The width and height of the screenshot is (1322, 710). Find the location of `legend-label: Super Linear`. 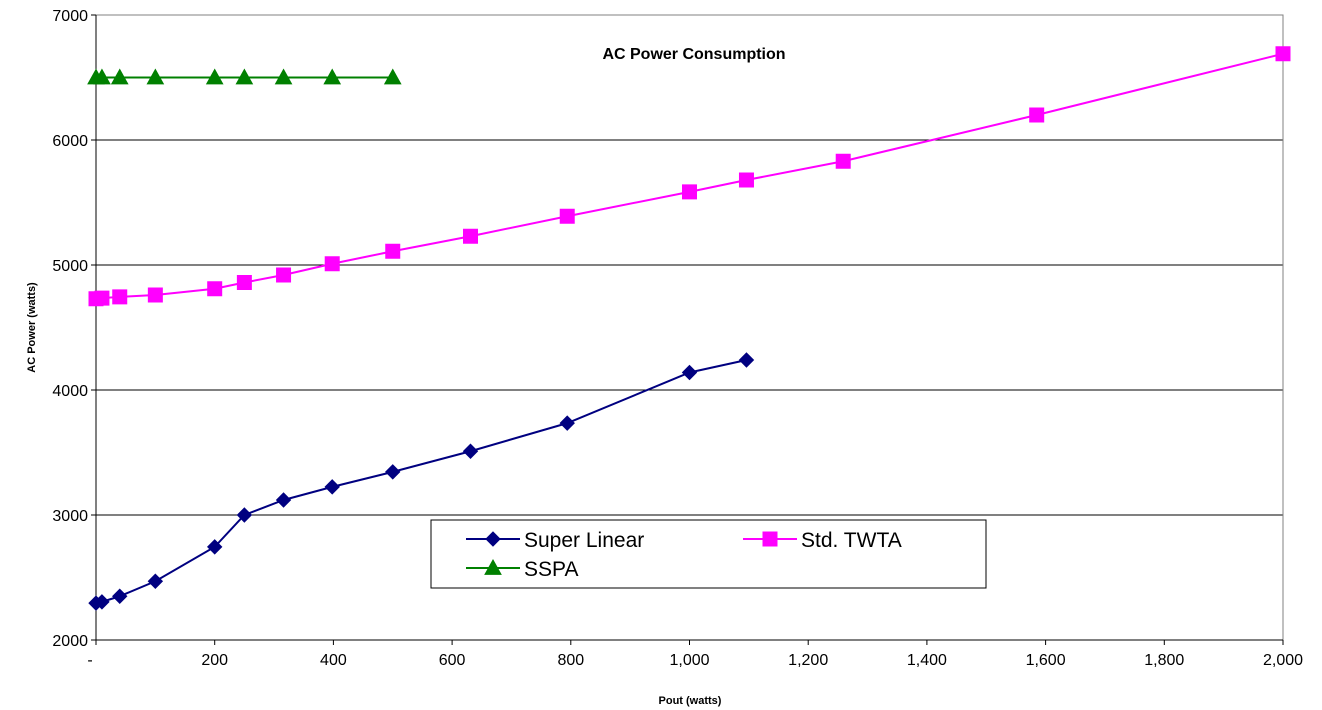

legend-label: Super Linear is located at coordinates (584, 540).